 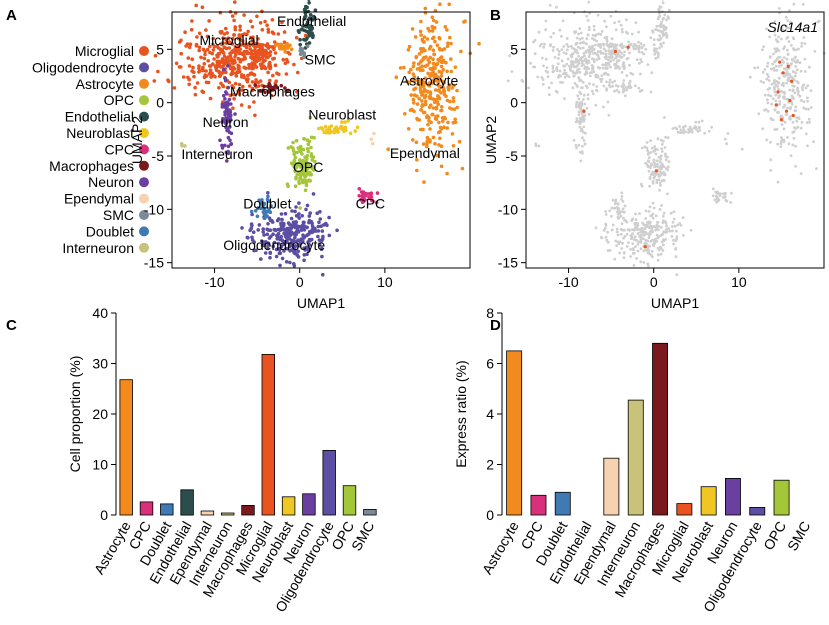 What do you see at coordinates (100, 364) in the screenshot?
I see `y-tick-label: 30` at bounding box center [100, 364].